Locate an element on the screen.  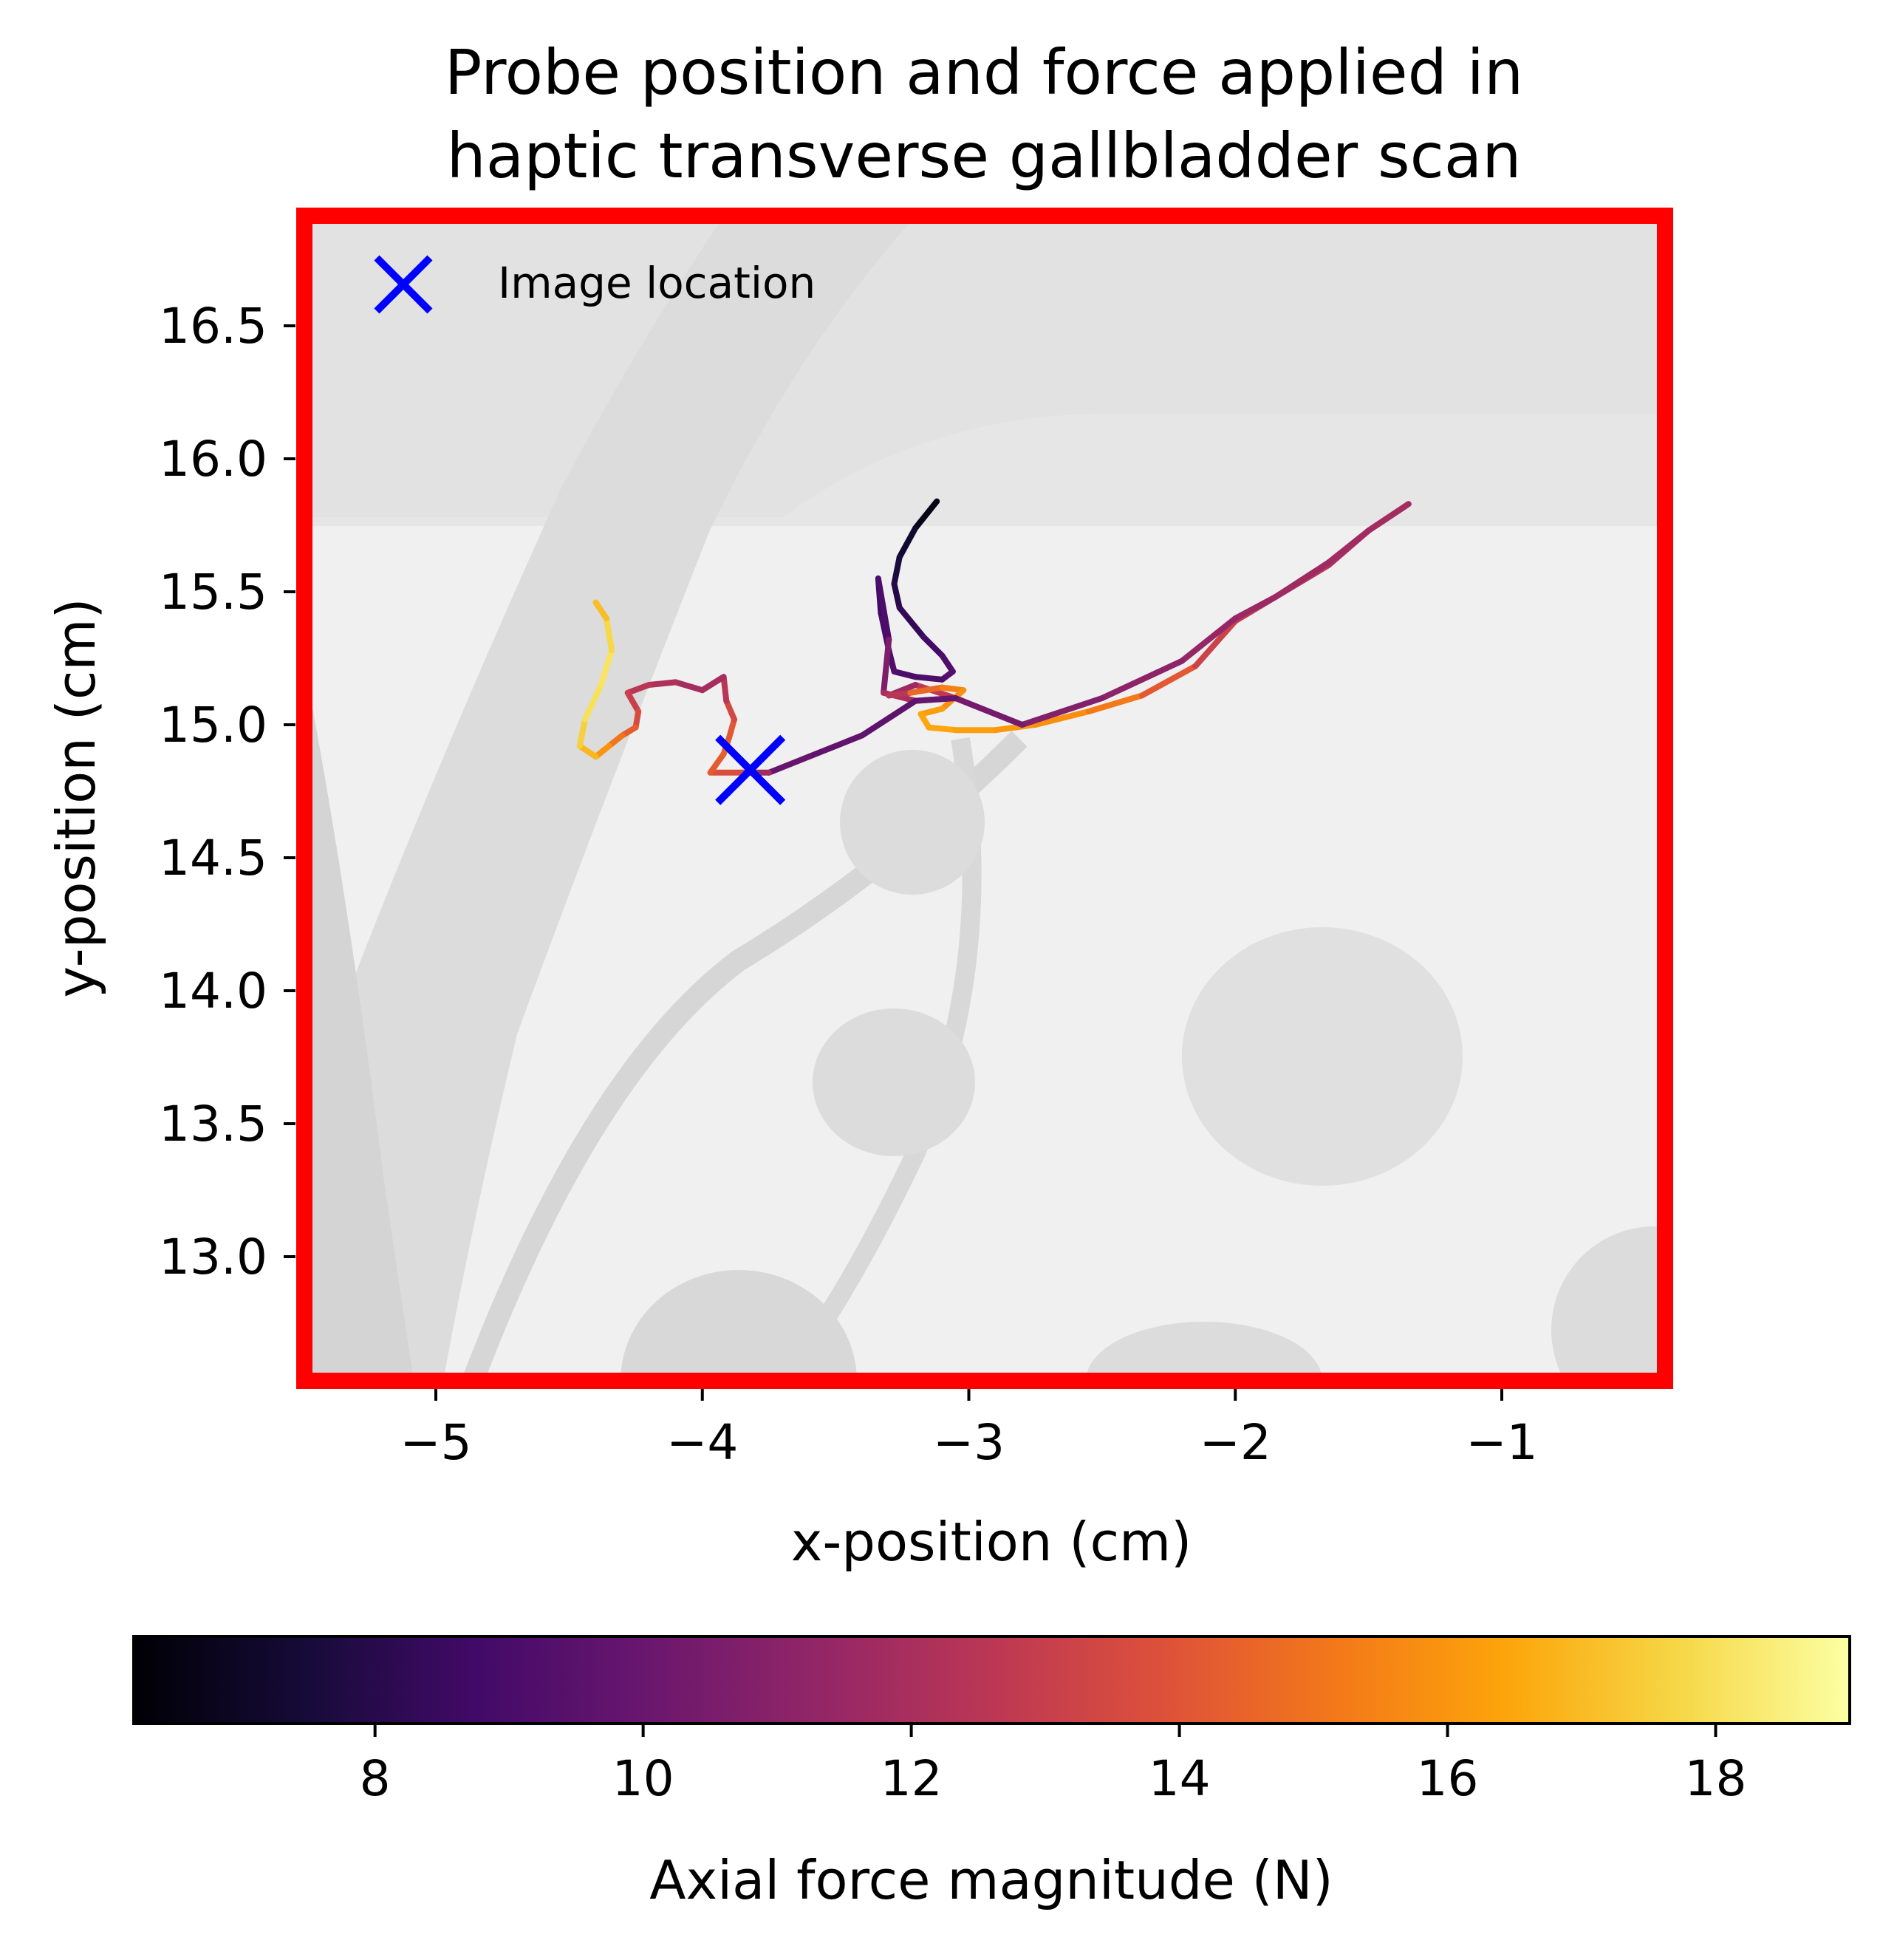
y-axis: 13.0 13.5 14.0 14.5 15.0 15.5 16.0 16.5 is located at coordinates (227, 792).